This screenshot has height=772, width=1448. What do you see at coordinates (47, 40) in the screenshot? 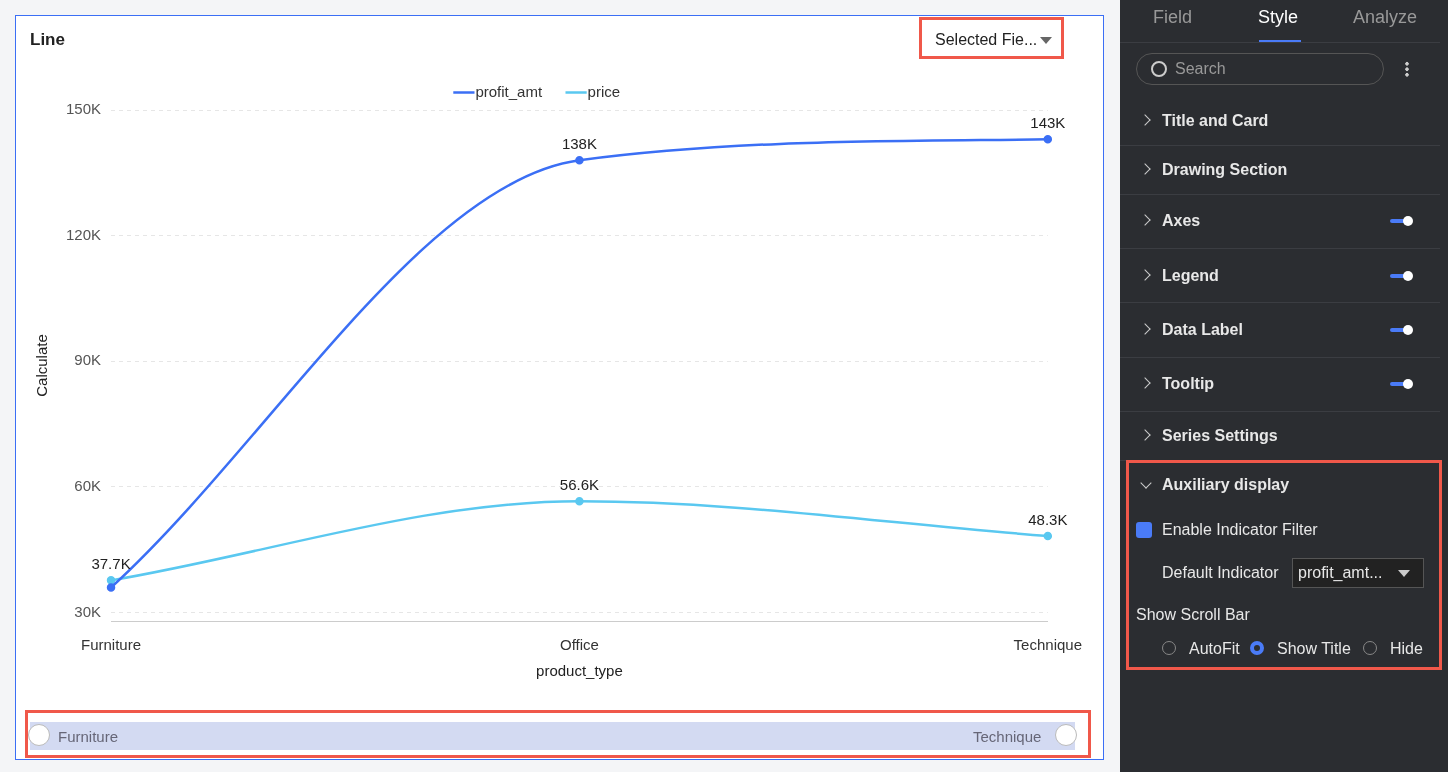
I see `chart-title: Line` at bounding box center [47, 40].